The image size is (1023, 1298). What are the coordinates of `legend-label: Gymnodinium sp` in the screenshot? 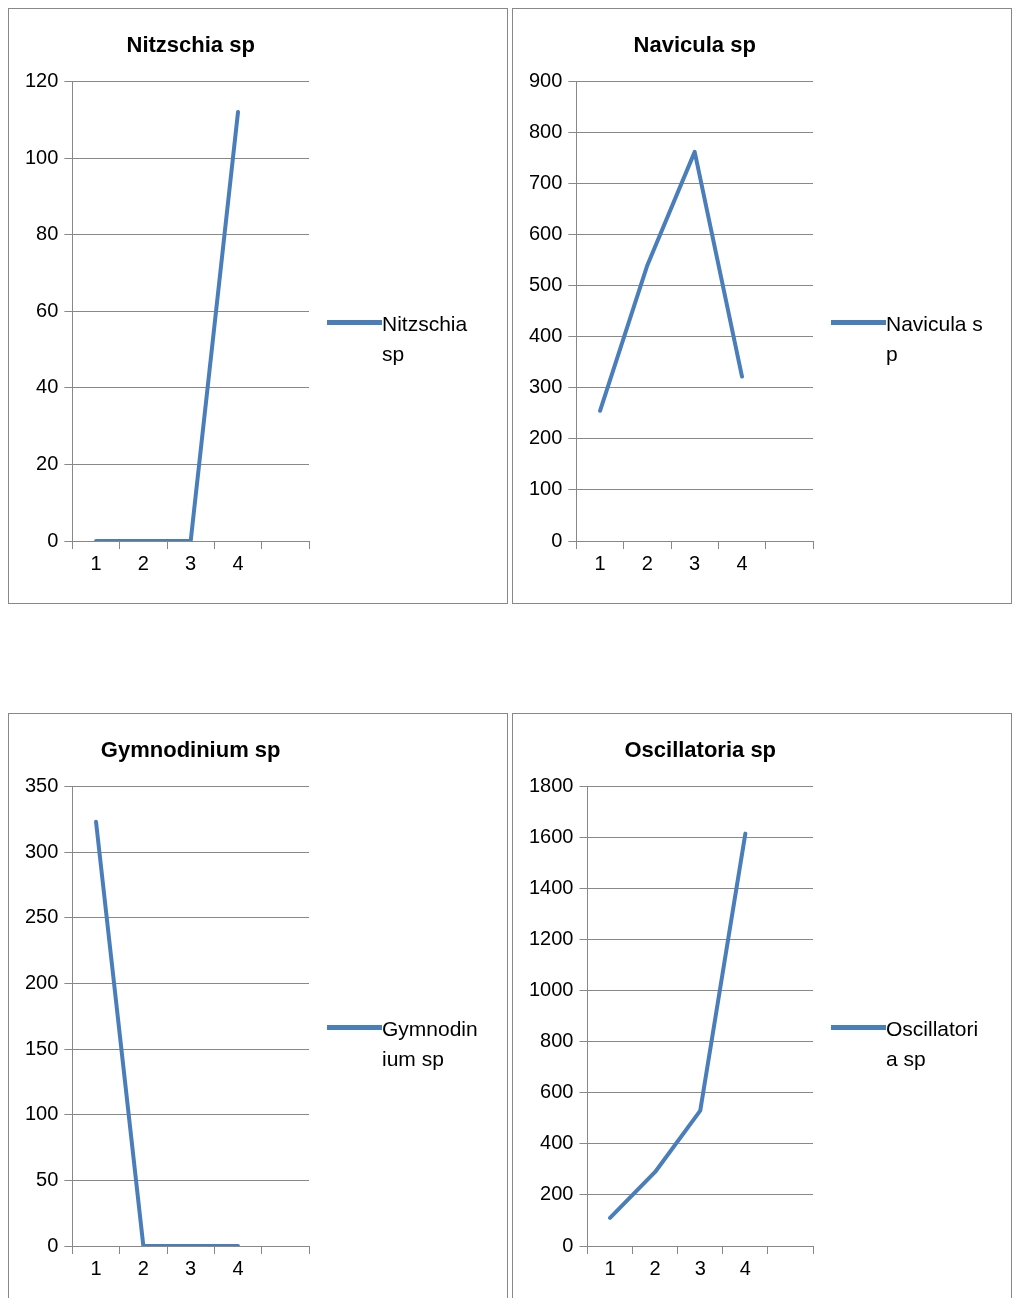 It's located at (430, 1044).